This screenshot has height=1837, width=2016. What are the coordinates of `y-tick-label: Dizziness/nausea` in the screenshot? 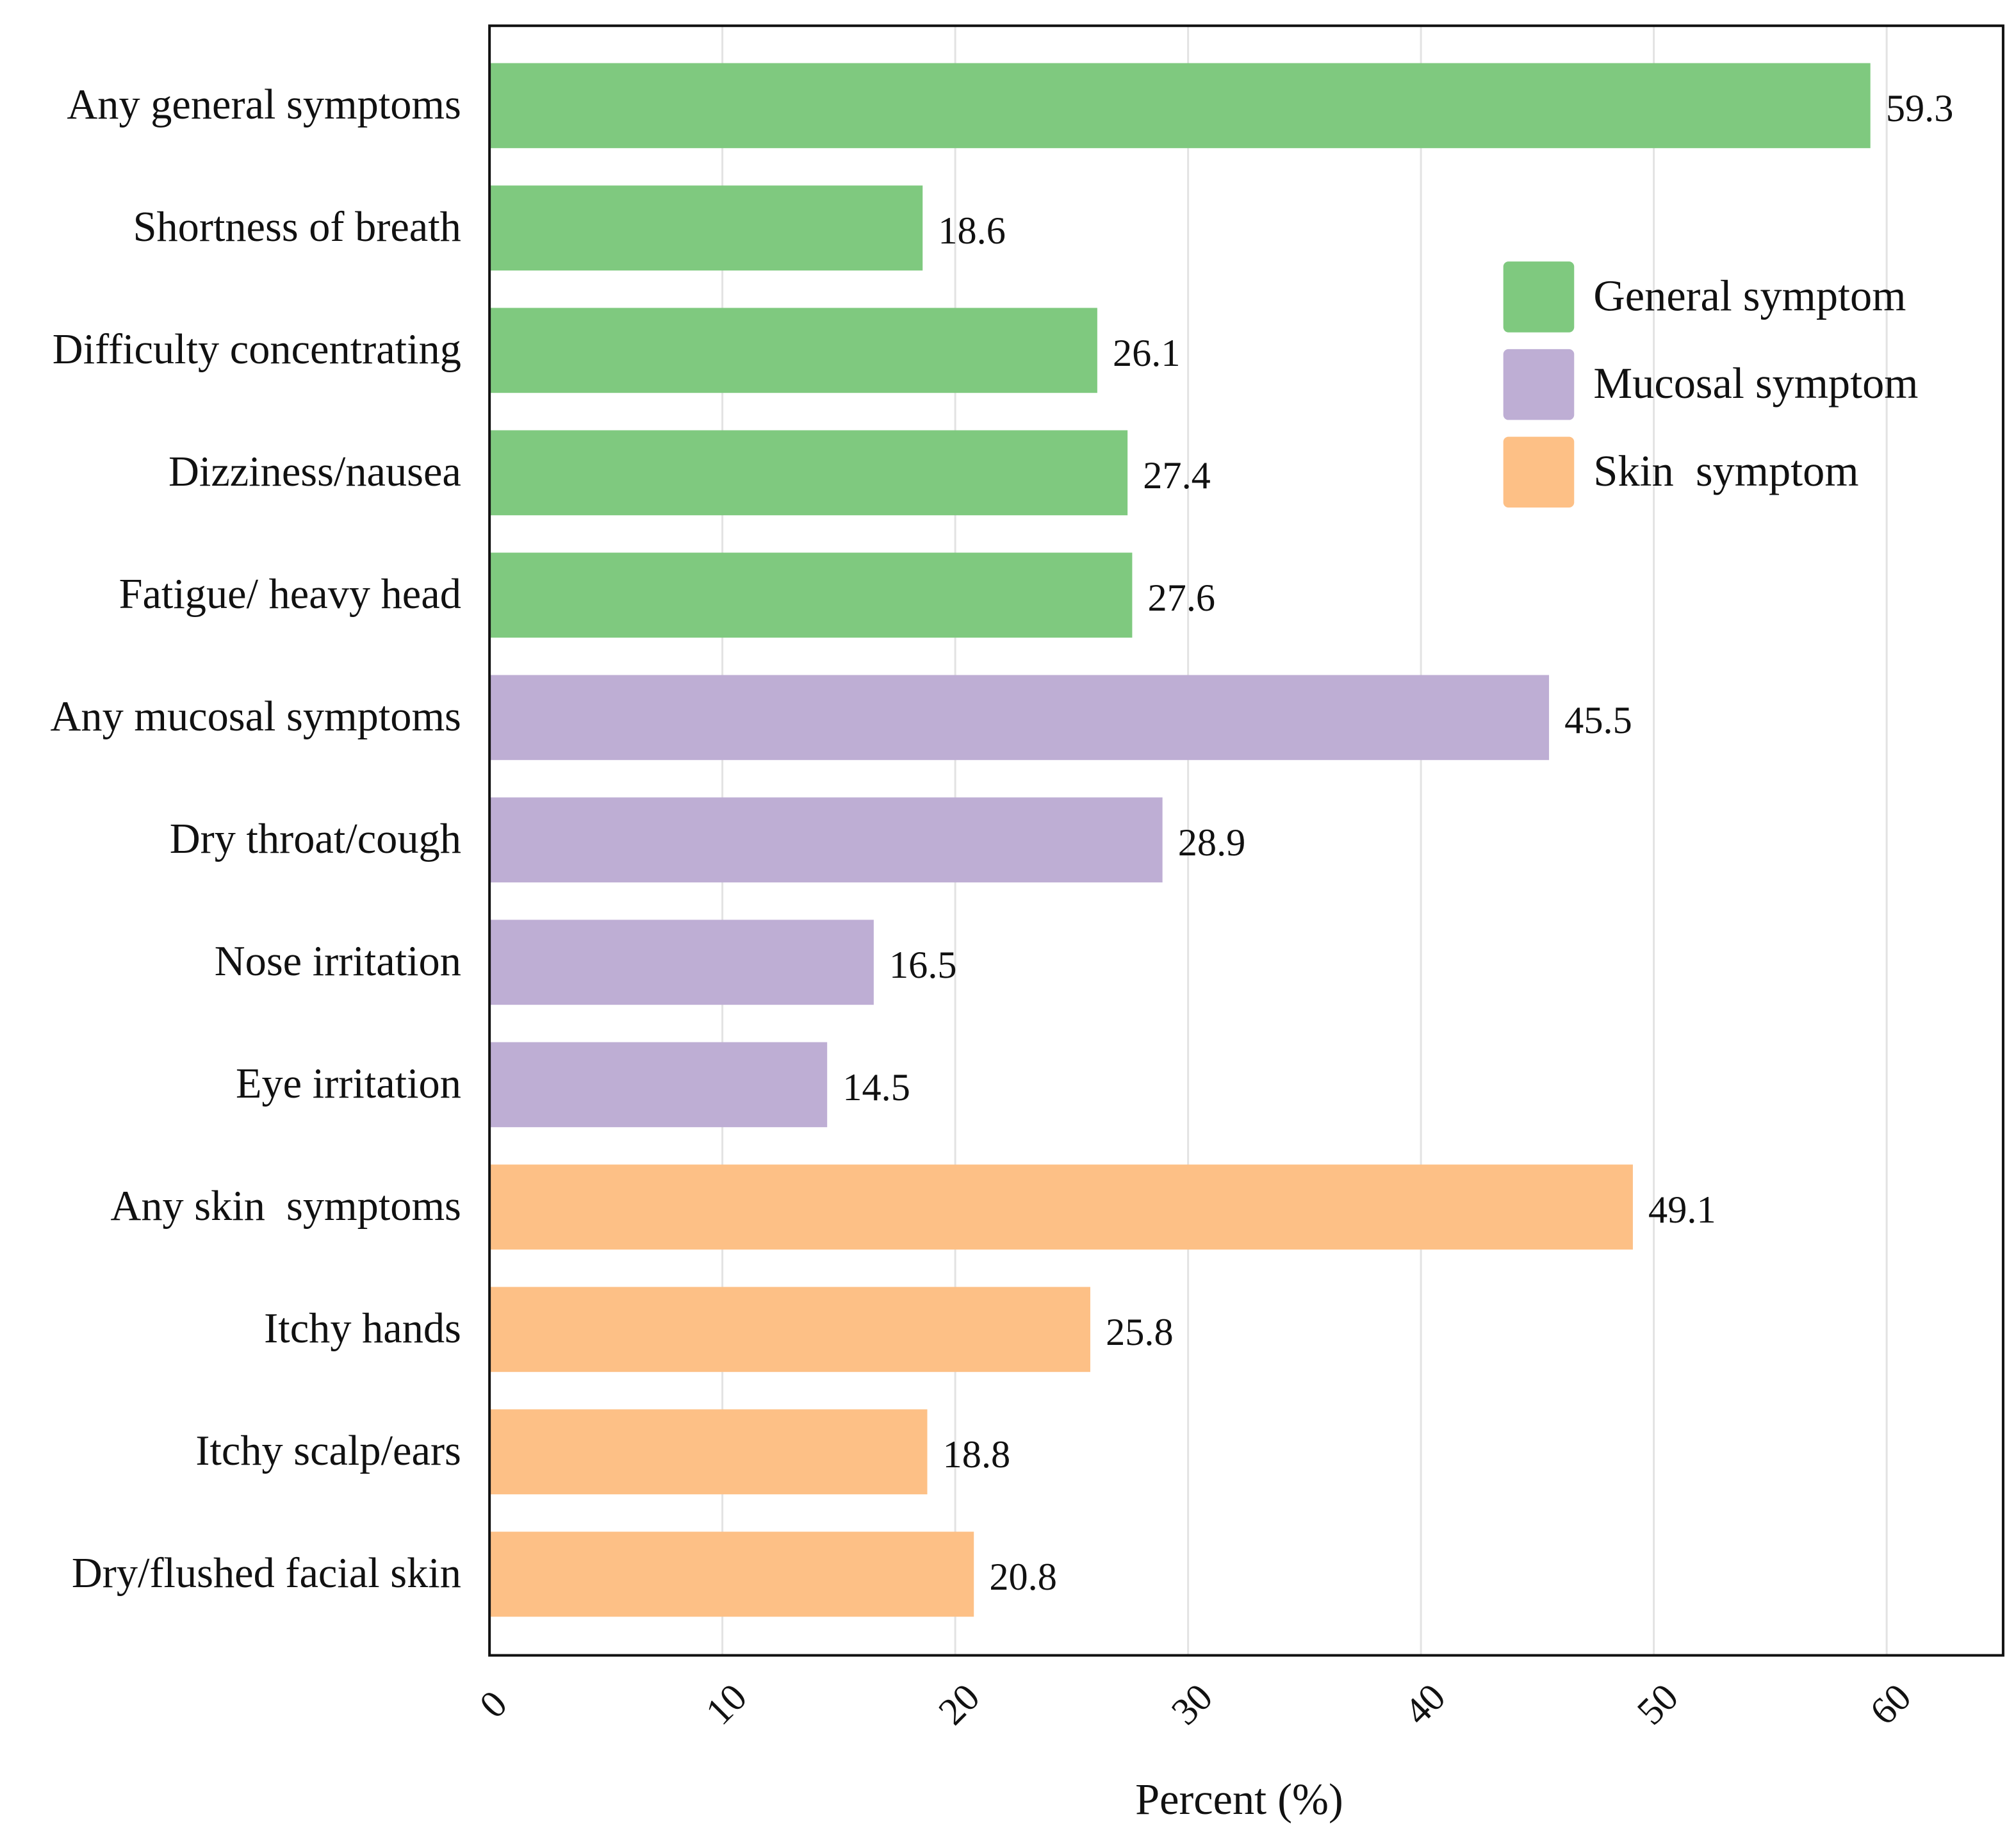 It's located at (314, 472).